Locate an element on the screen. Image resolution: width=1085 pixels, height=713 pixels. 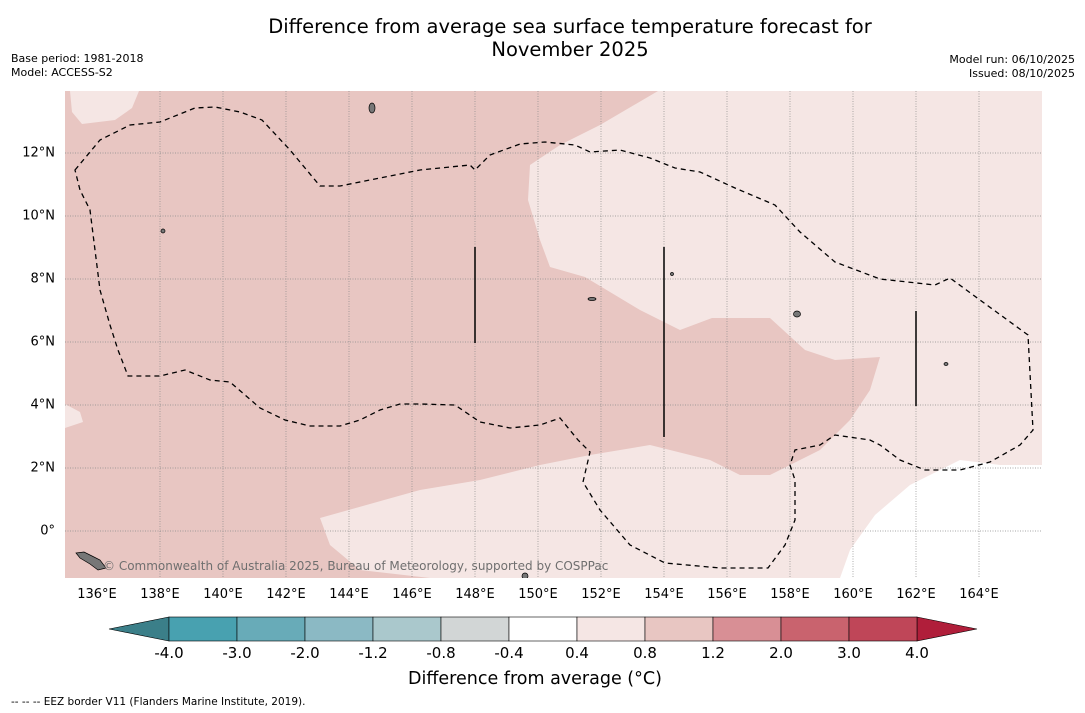
colorbar-label: 1.2 is located at coordinates (713, 653).